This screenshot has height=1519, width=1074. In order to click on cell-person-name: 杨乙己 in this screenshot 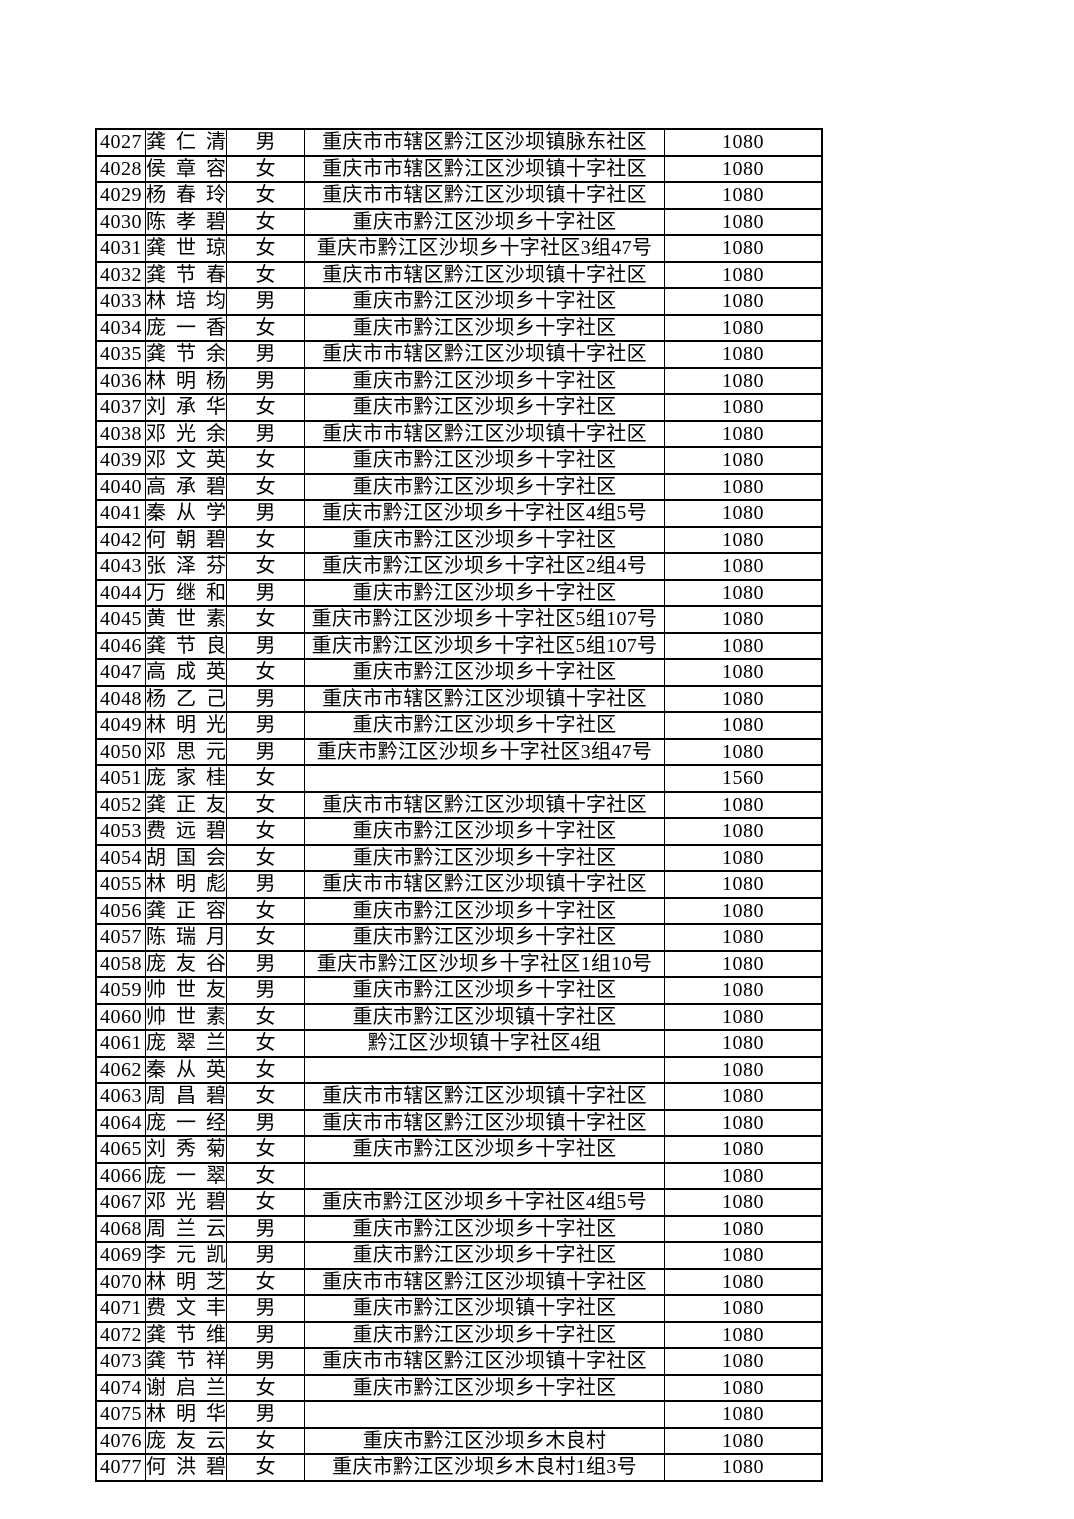, I will do `click(186, 698)`.